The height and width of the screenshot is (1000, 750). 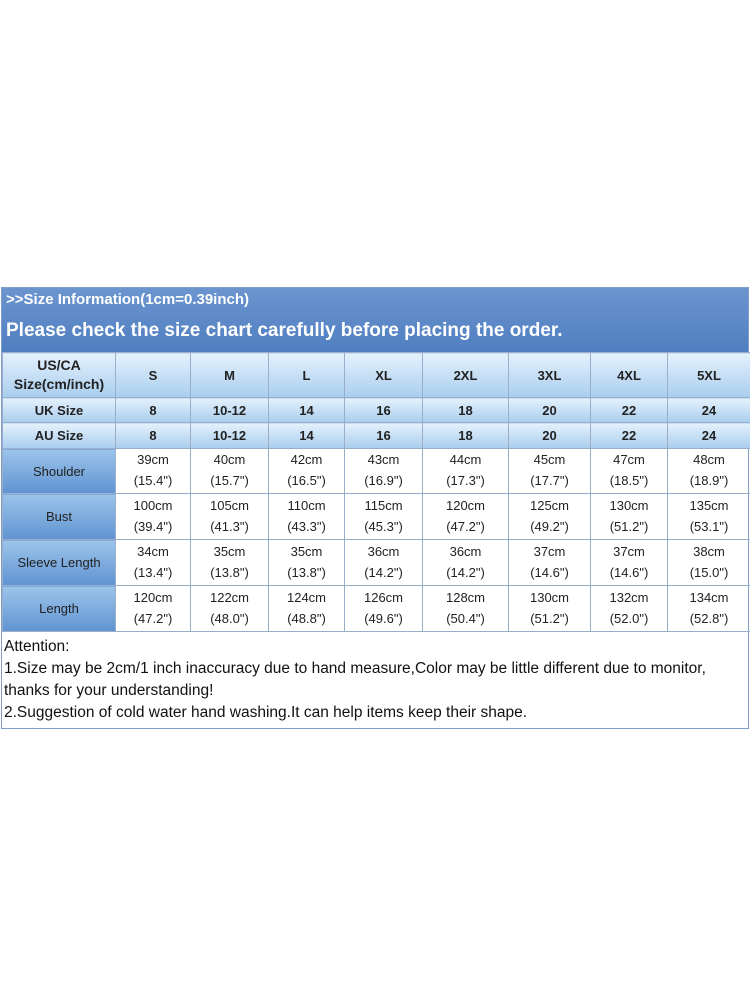 I want to click on inch-value: (15.7"), so click(x=229, y=480).